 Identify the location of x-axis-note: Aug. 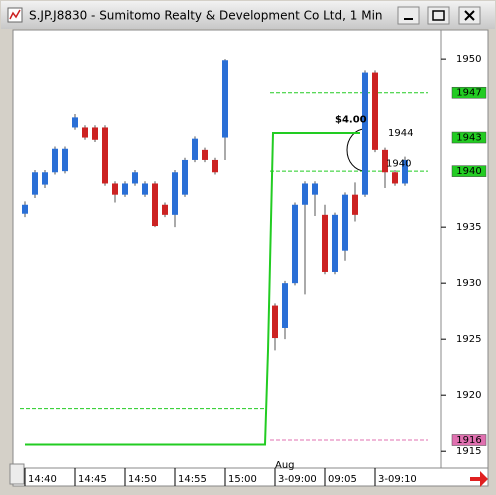
(285, 465).